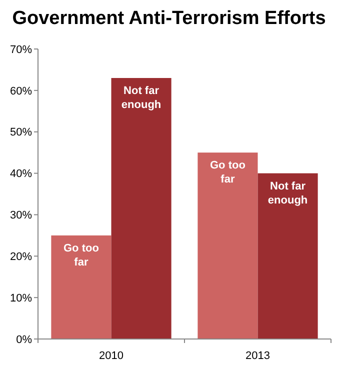 The height and width of the screenshot is (367, 338). Describe the element at coordinates (21, 132) in the screenshot. I see `y-tick-label: 50%` at that location.